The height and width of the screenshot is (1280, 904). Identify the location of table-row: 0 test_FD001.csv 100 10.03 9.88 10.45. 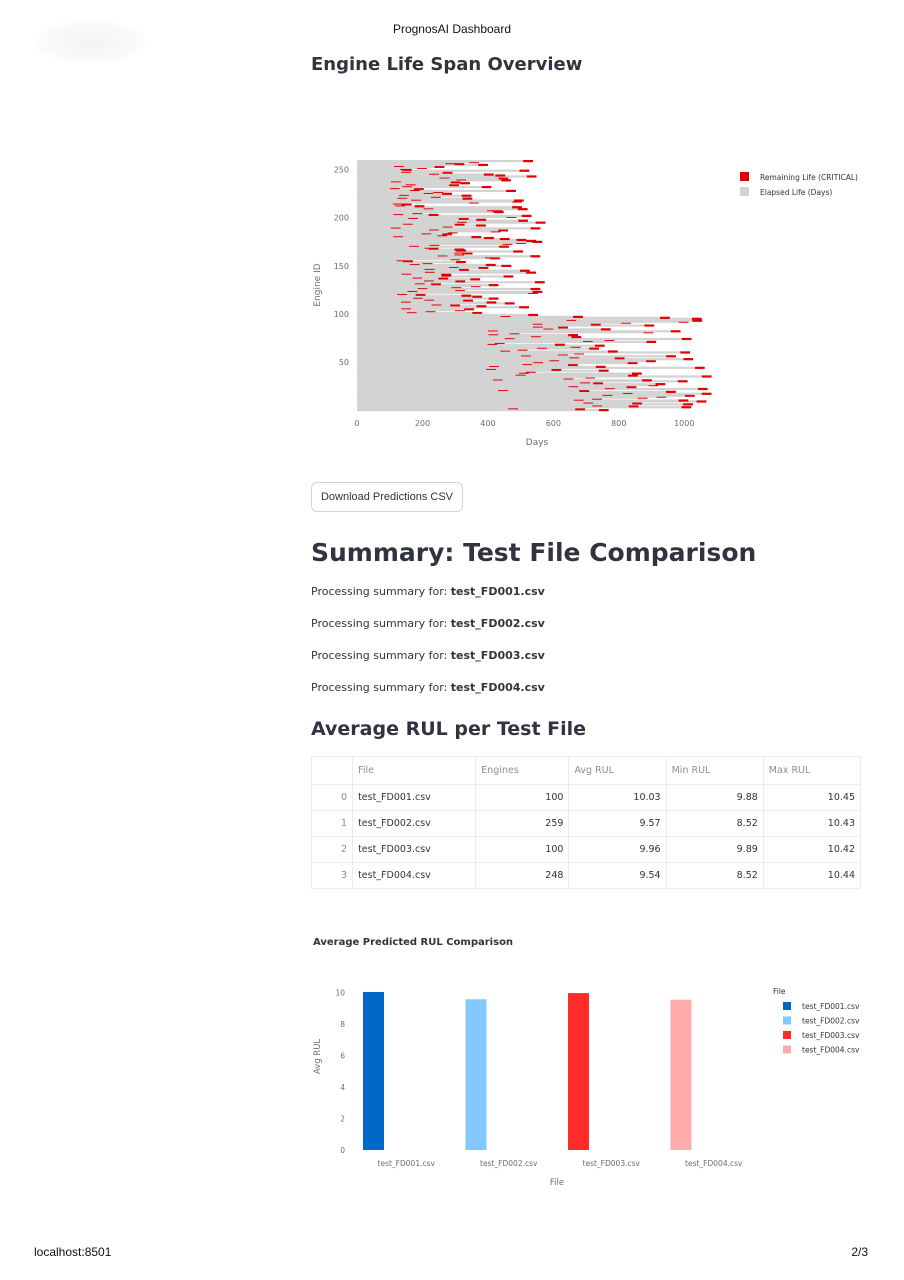
(586, 797).